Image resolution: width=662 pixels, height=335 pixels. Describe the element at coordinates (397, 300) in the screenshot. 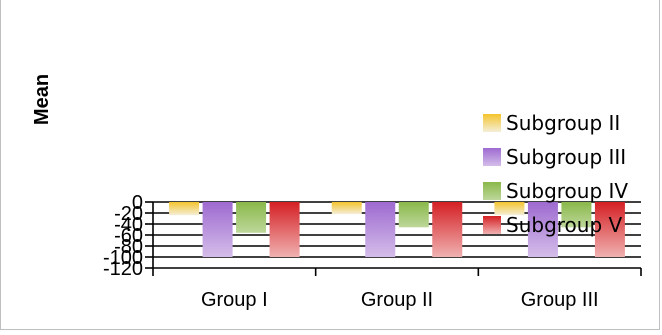

I see `x-tick-label: Group II` at that location.